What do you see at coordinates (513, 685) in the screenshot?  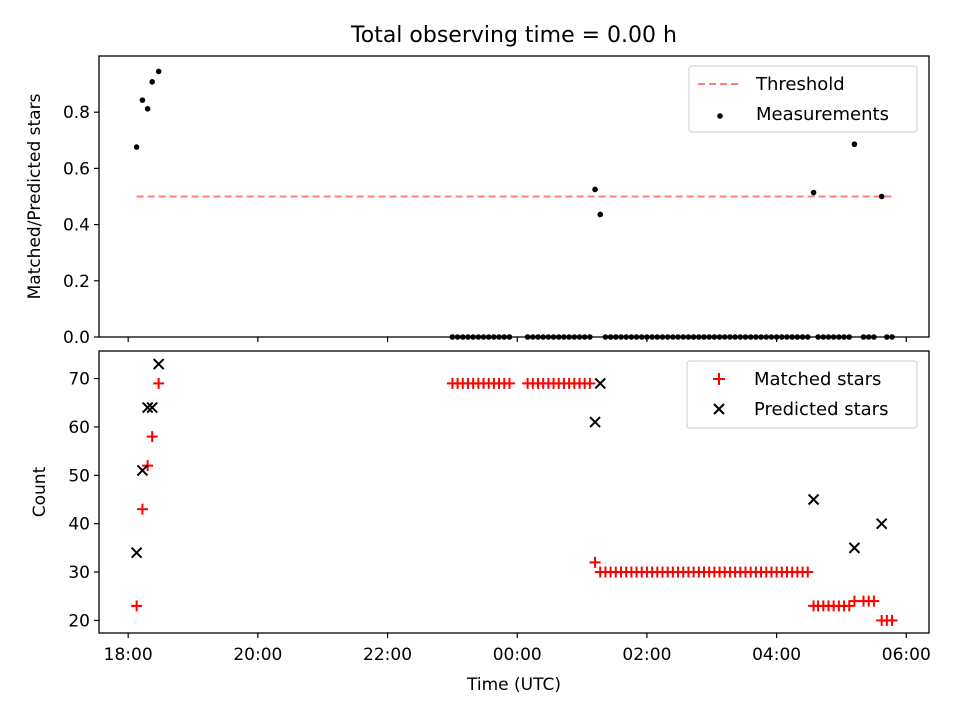 I see `x-axis-label: Time (UTC)` at bounding box center [513, 685].